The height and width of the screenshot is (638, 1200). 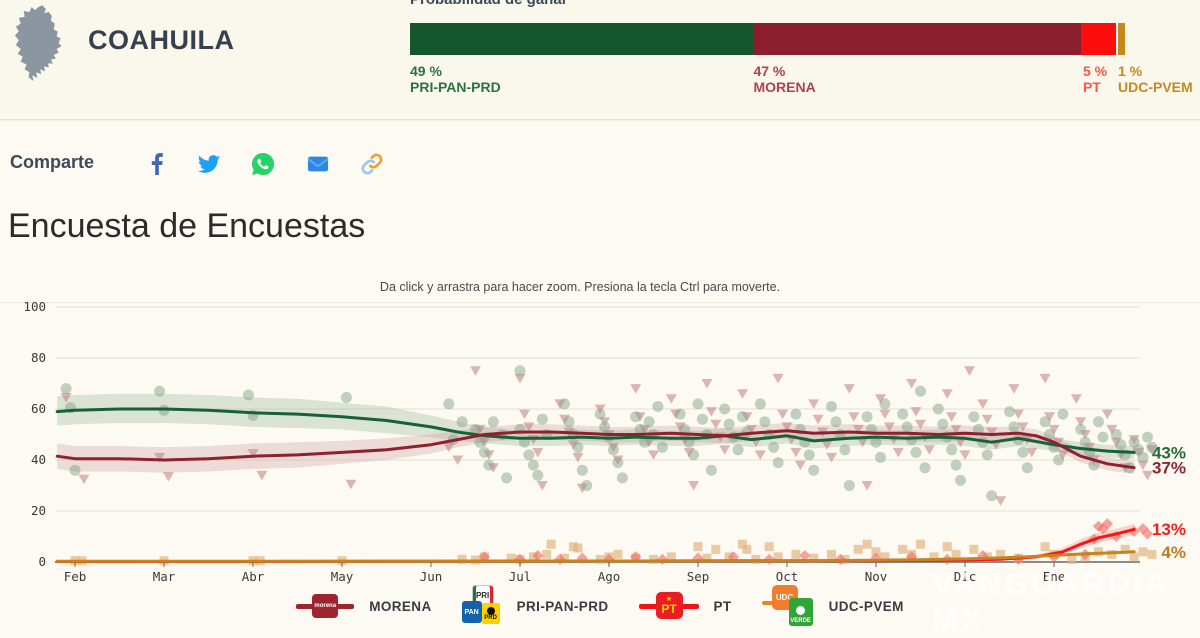 I want to click on legend-label: PRI-PAN-PRD, so click(x=562, y=606).